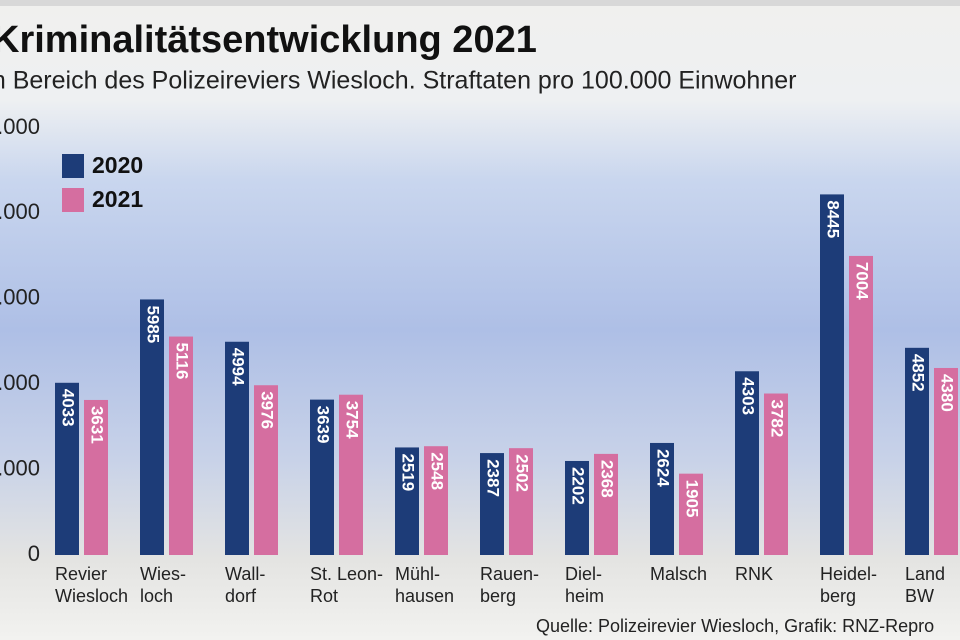 This screenshot has height=640, width=960. Describe the element at coordinates (493, 478) in the screenshot. I see `value-label: 2387` at that location.